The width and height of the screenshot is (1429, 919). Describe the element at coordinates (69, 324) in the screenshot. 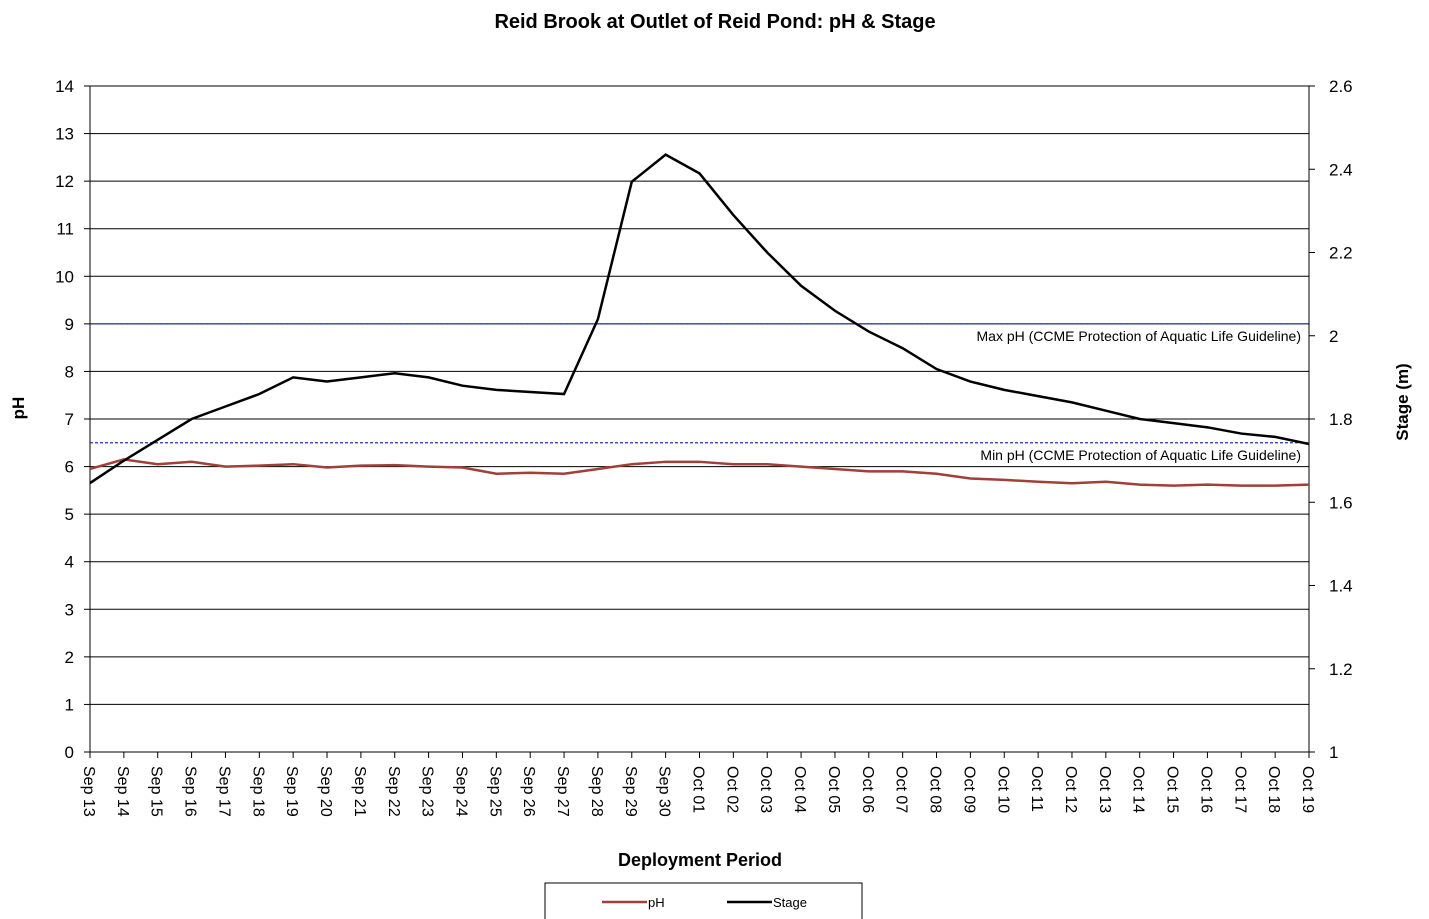

I see `y-tick-label: 9` at that location.